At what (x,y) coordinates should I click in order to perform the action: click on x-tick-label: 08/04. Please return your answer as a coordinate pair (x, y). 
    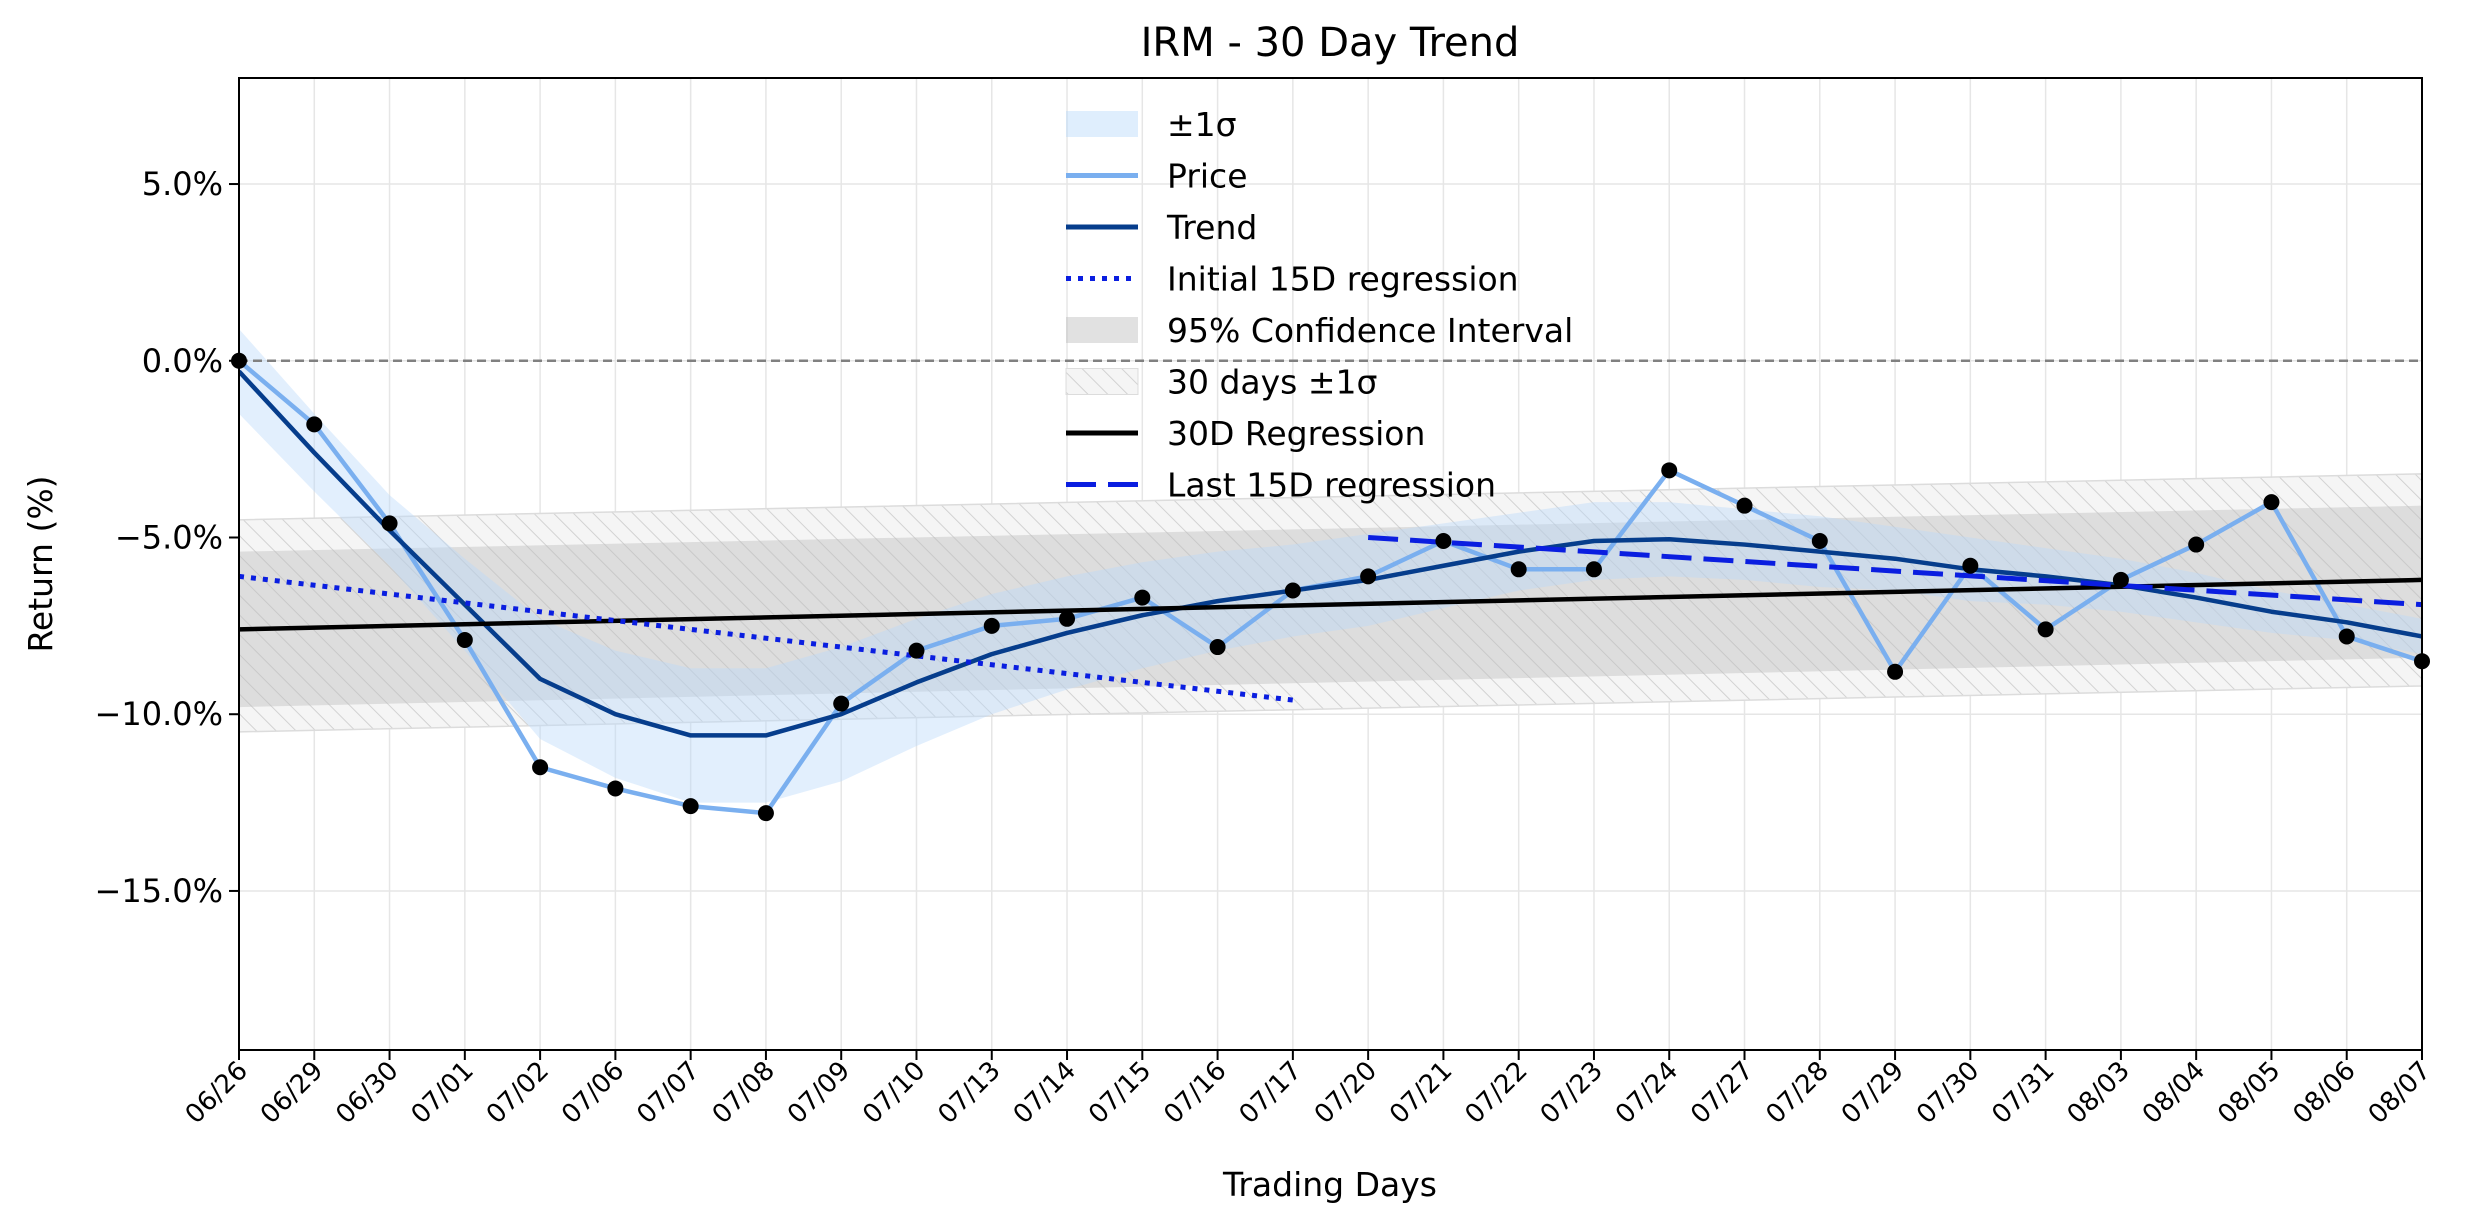
    Looking at the image, I should click on (2174, 1093).